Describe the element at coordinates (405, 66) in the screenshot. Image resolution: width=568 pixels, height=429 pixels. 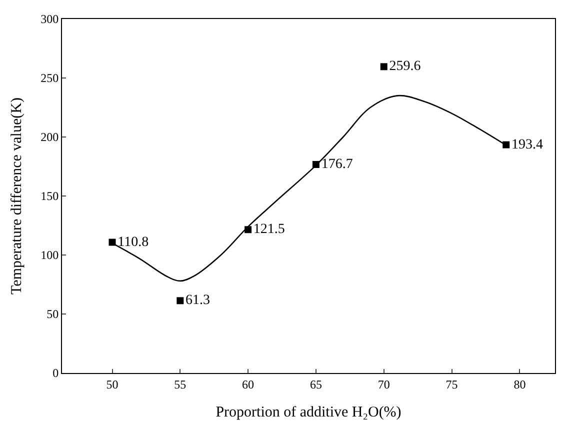
I see `data-label: 259.6` at that location.